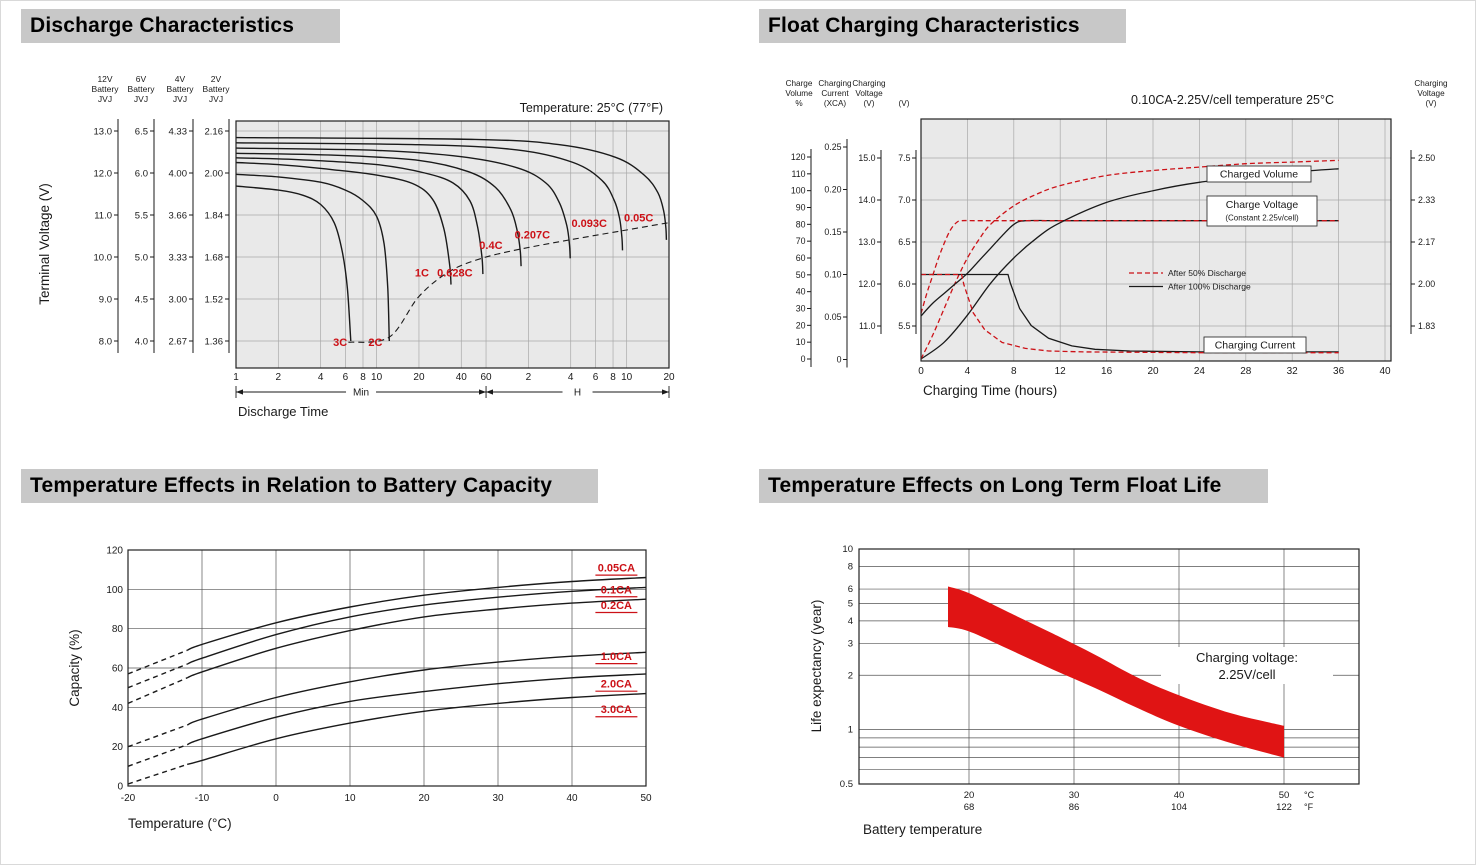 This screenshot has width=1476, height=865. What do you see at coordinates (1154, 382) in the screenshot?
I see `x-axis: 0 4 8 12 16 20 24 28 32 36 40 Charging Time (hours)` at bounding box center [1154, 382].